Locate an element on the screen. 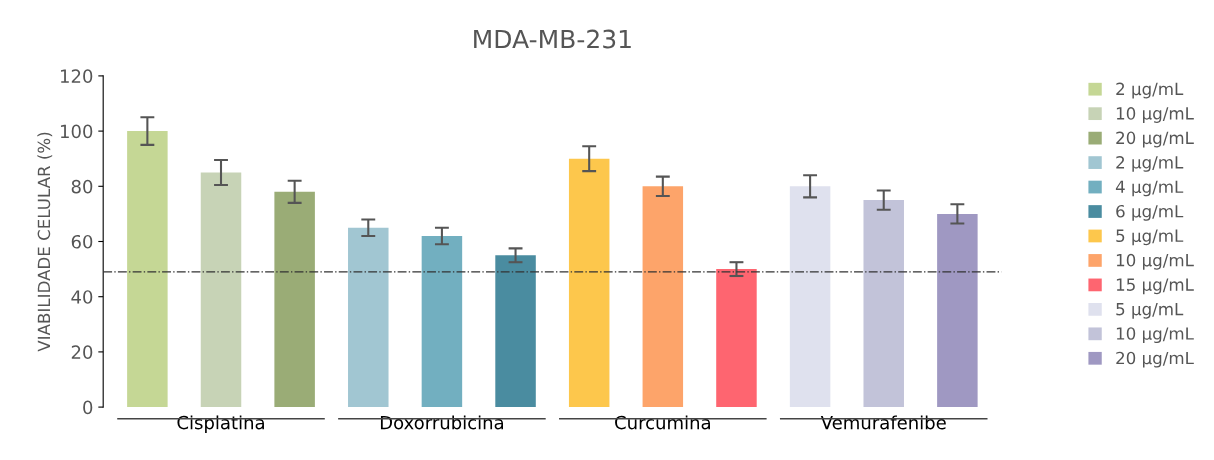 This screenshot has width=1214, height=460. x-tick-label: Cisplatina is located at coordinates (220, 424).